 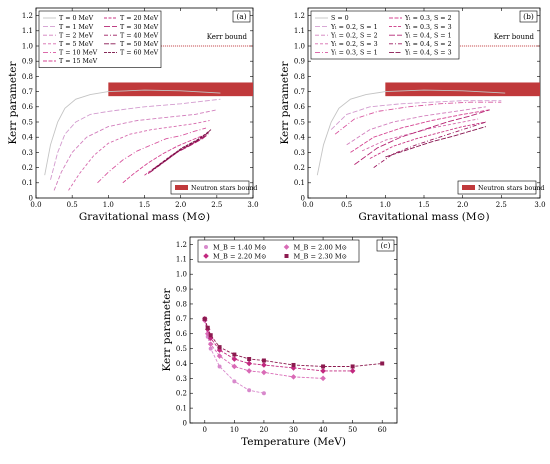 What do you see at coordinates (27, 77) in the screenshot?
I see `y-tick-label: 0.8` at bounding box center [27, 77].